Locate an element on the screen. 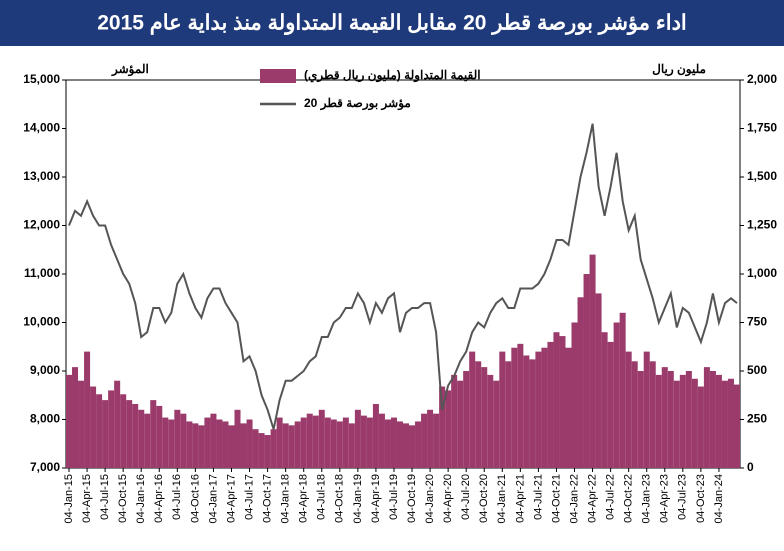 This screenshot has width=784, height=551. x-tick-label: 04-Apr-18 is located at coordinates (304, 498).